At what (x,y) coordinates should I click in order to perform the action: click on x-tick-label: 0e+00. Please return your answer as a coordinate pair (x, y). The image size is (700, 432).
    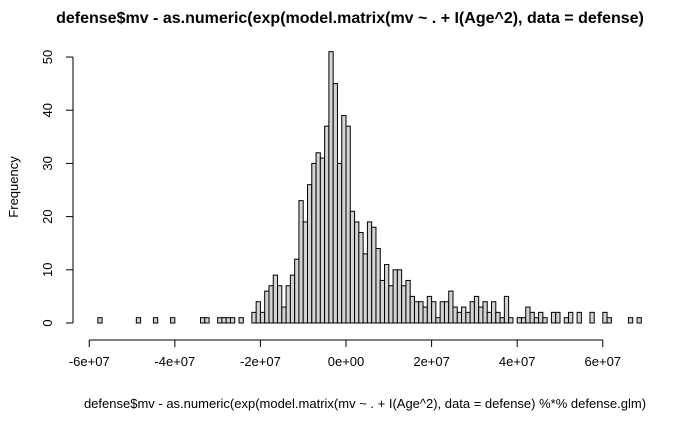
    Looking at the image, I should click on (346, 361).